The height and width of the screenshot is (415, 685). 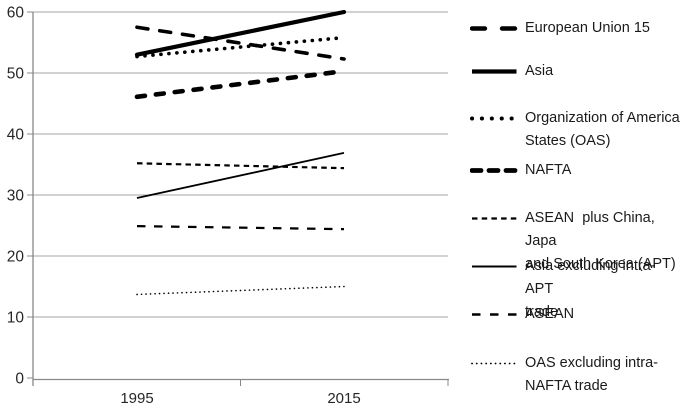 I want to click on series-line-organization-of-america-states-oas, so click(x=240, y=47).